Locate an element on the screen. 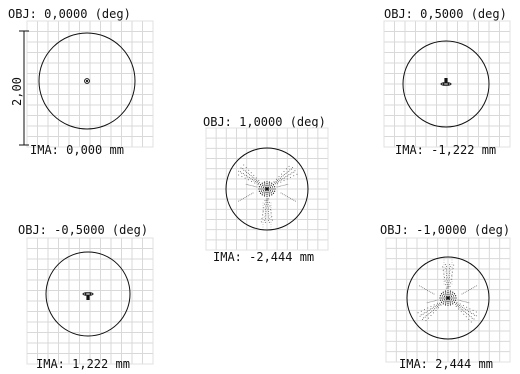  ima-label: IMA: -1,222 mm is located at coordinates (445, 150).